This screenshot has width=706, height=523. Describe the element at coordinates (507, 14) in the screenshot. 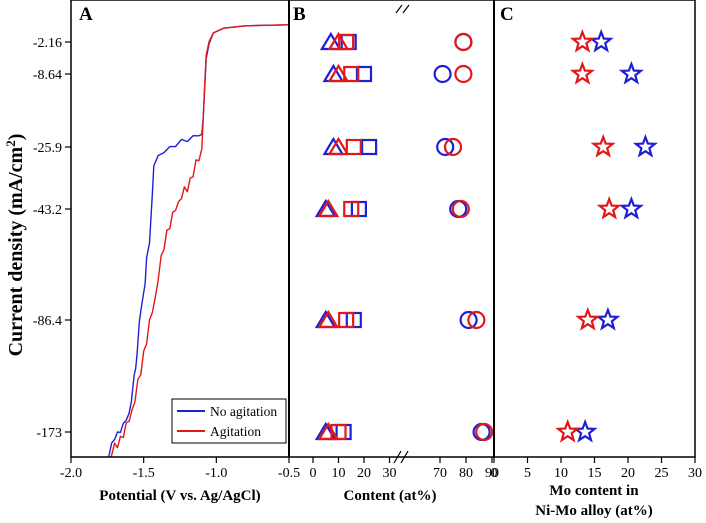

I see `panel-letter-c: C` at that location.